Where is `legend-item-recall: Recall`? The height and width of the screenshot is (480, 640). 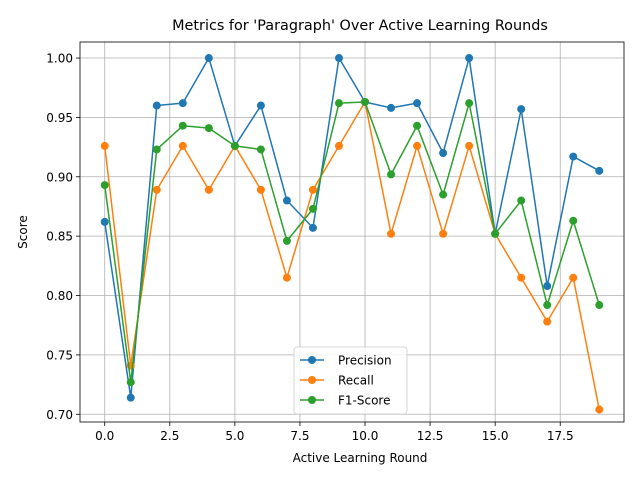
legend-item-recall: Recall is located at coordinates (337, 381).